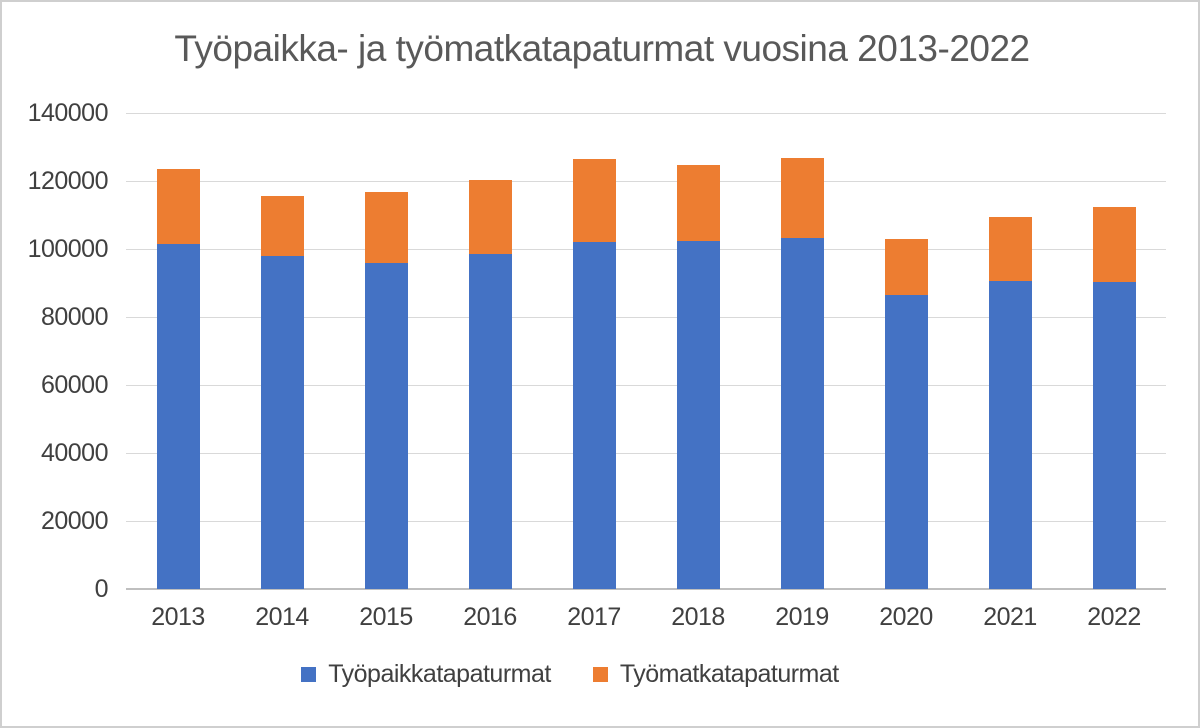 Image resolution: width=1200 pixels, height=728 pixels. I want to click on legend-label-tyomatkatapaturmat: Työmatkatapaturmat, so click(729, 674).